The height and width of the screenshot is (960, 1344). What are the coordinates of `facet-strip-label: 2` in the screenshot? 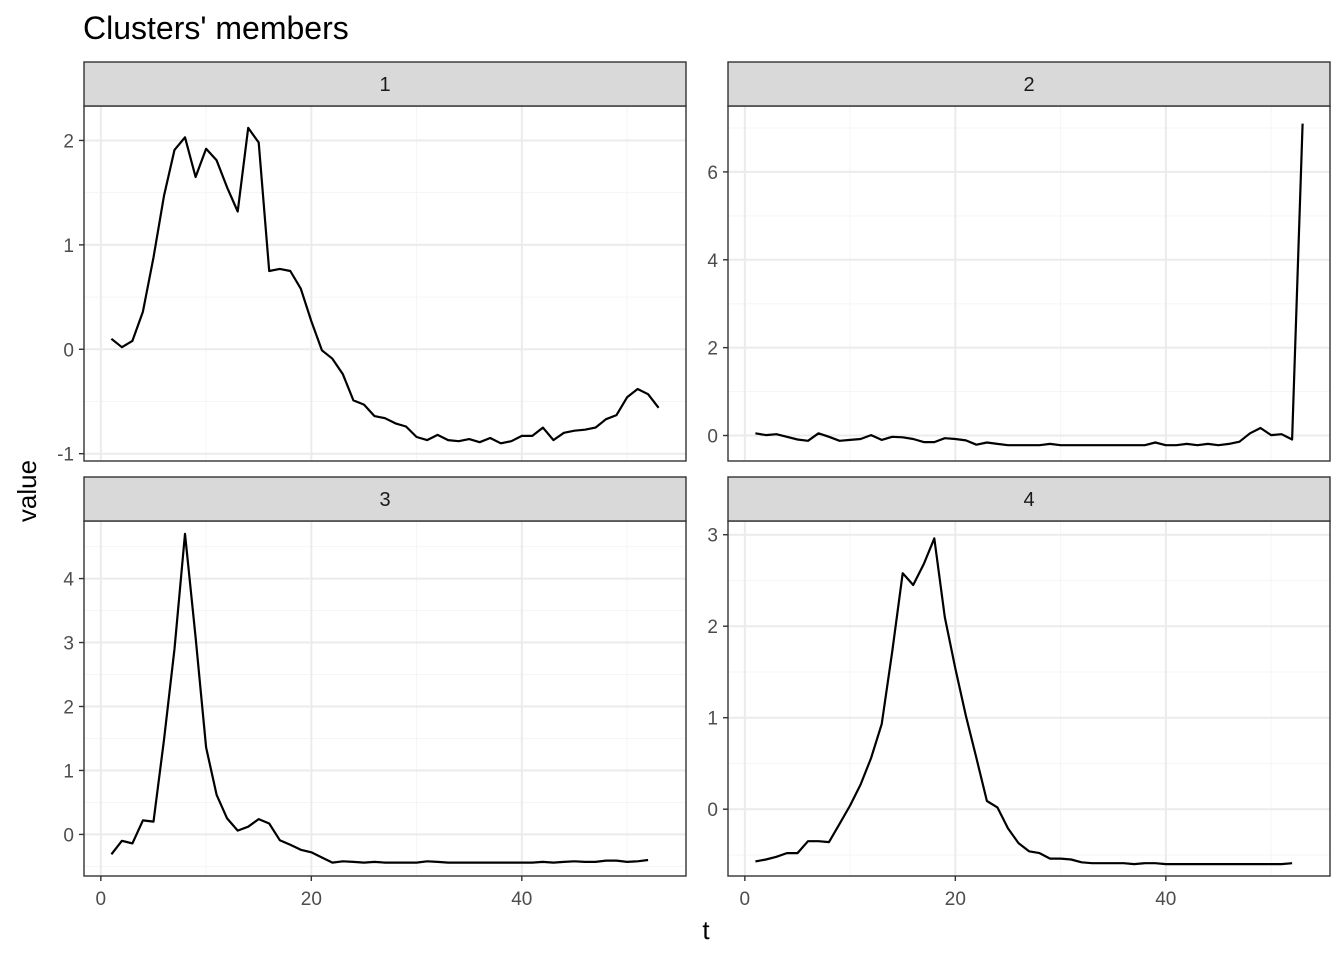 It's located at (1028, 85).